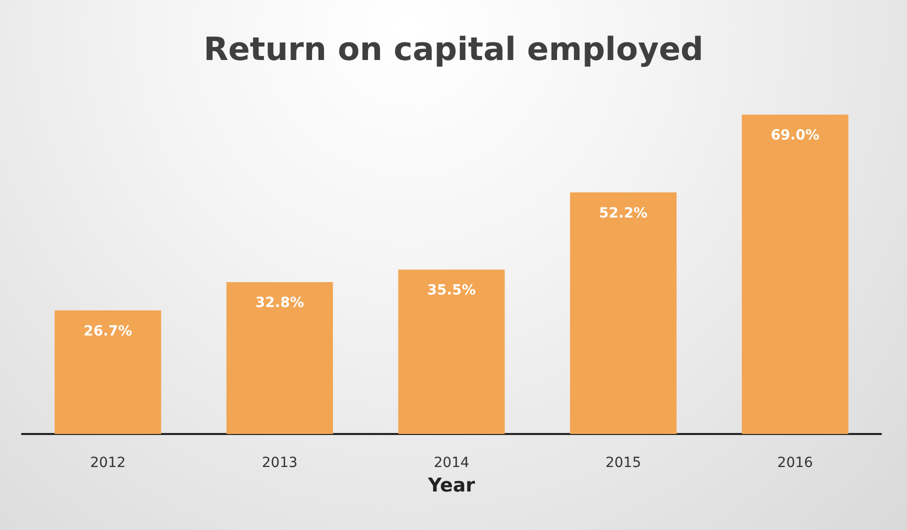 This screenshot has height=530, width=907. Describe the element at coordinates (108, 463) in the screenshot. I see `x-tick-label: 2012` at that location.